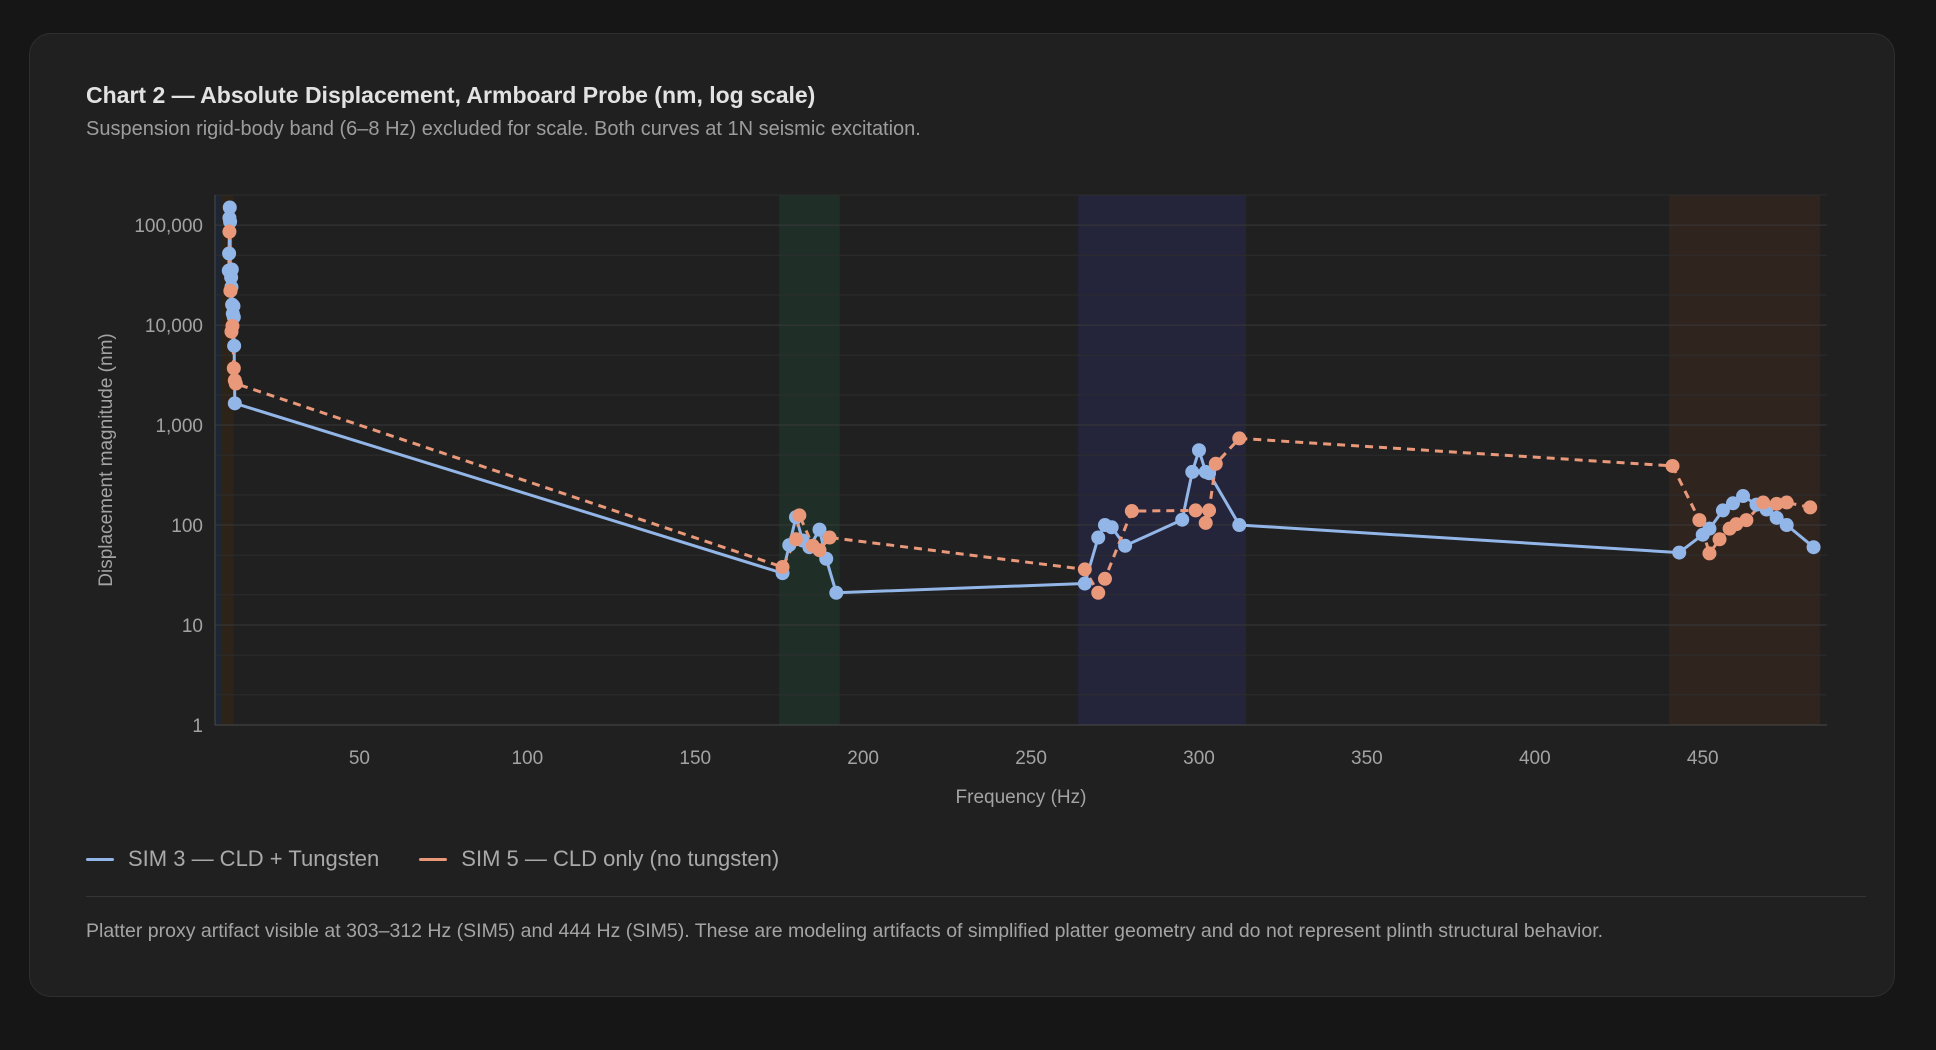  I want to click on x-tick-label: 150, so click(695, 758).